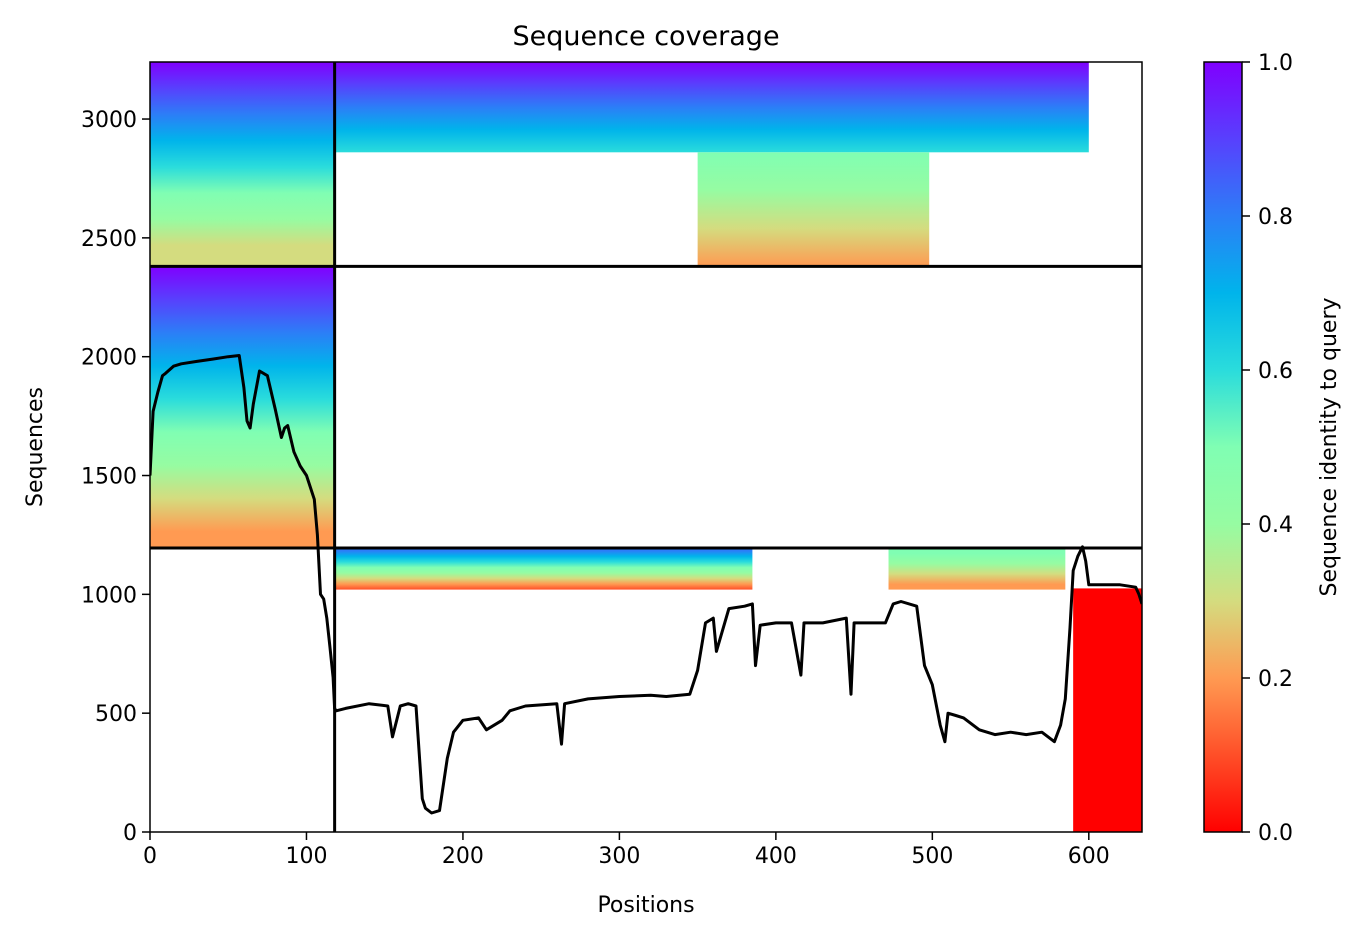 This screenshot has width=1364, height=939. I want to click on y-tick-label: 0, so click(130, 833).